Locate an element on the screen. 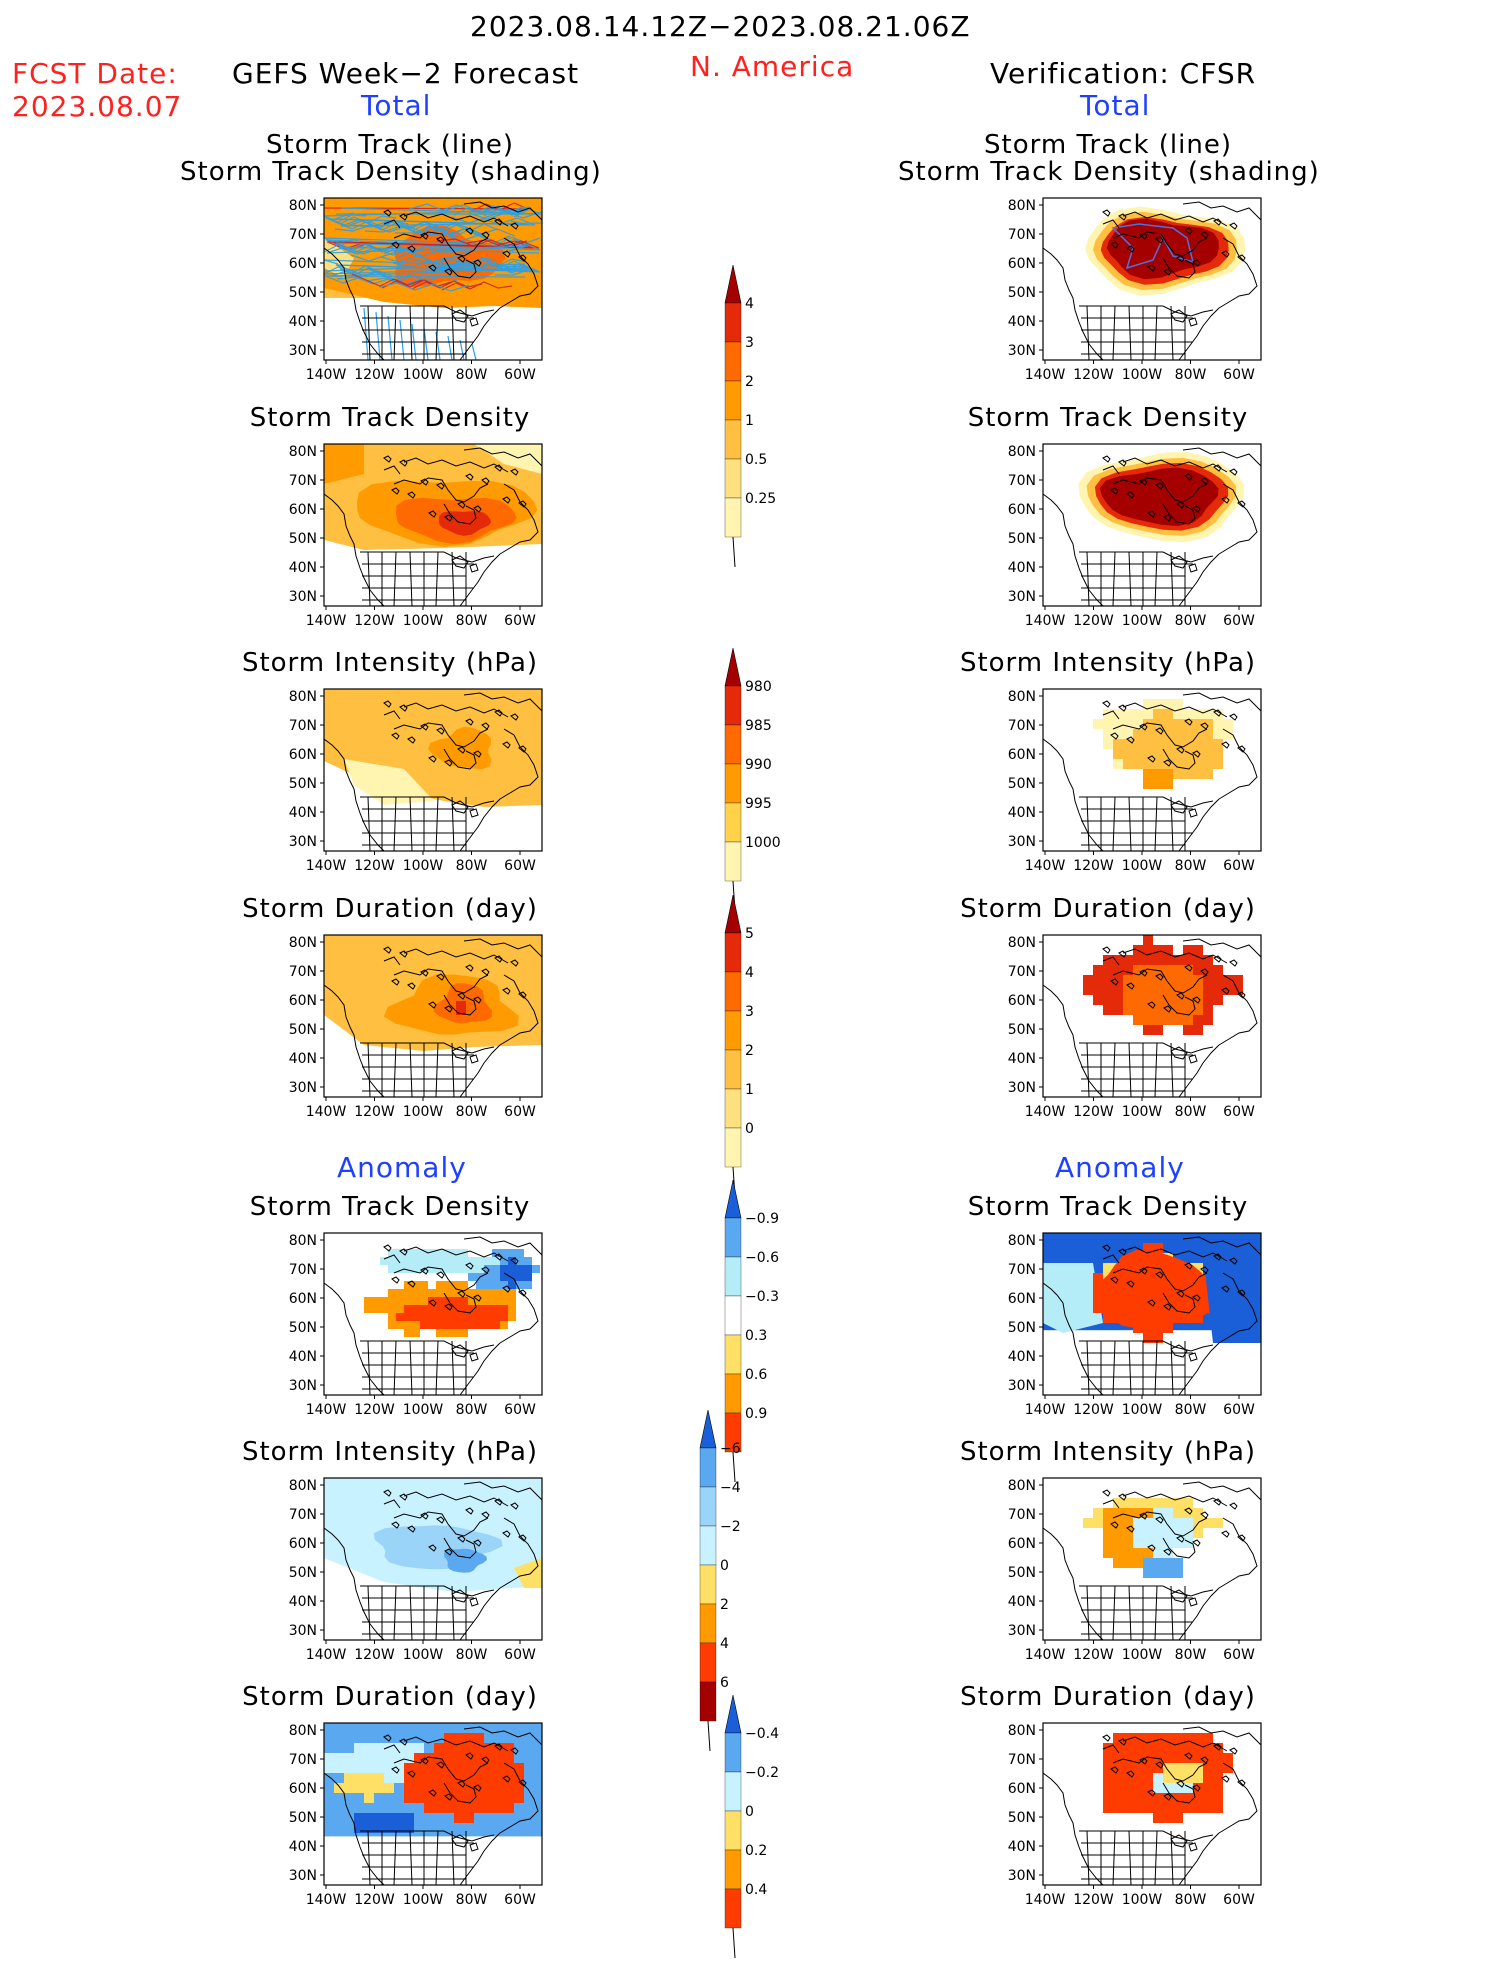 Image resolution: width=1487 pixels, height=1972 pixels. colorbar-label: 0.6 is located at coordinates (756, 1375).